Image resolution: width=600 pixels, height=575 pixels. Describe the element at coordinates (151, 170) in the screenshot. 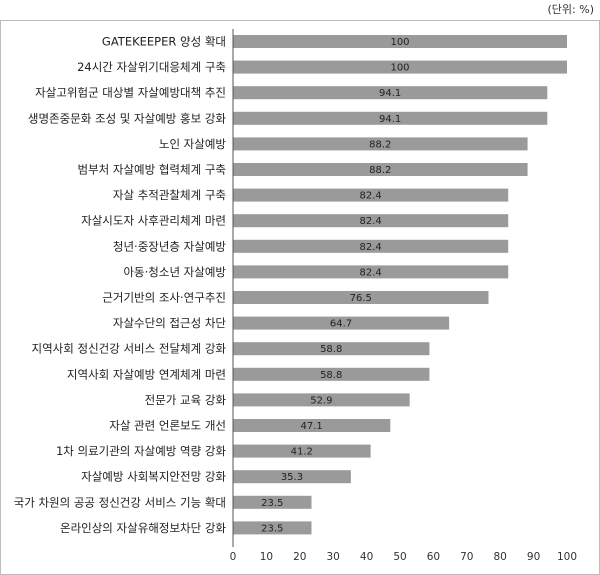

I see `category-label: 범부처 자살예방 협력체계 구축` at that location.